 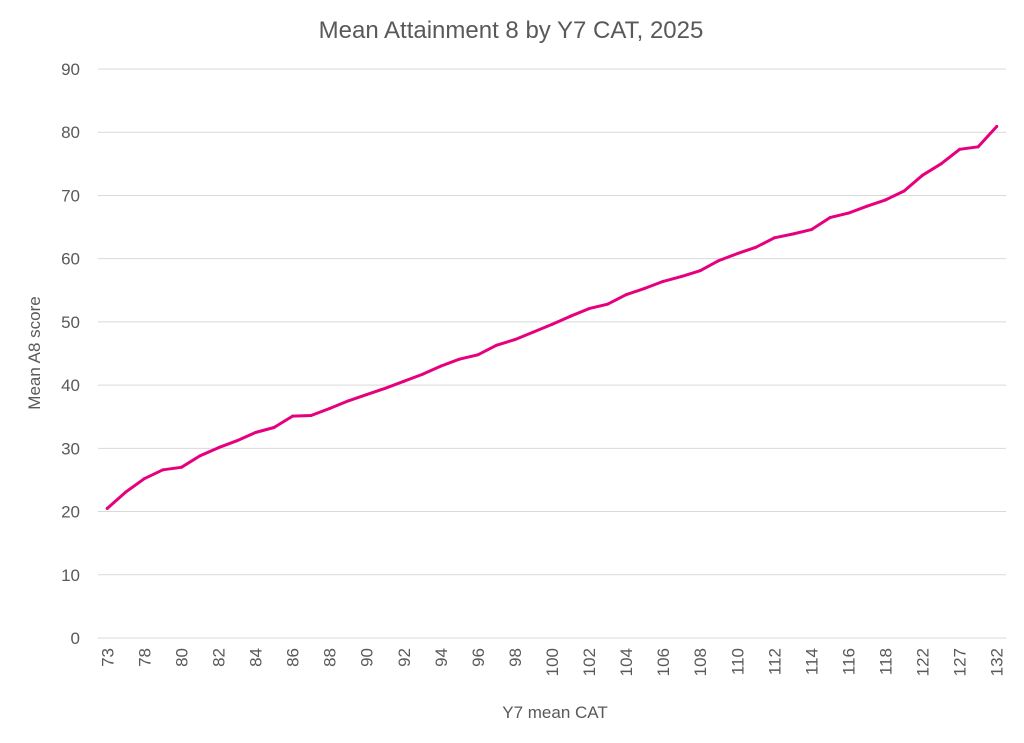 What do you see at coordinates (70, 259) in the screenshot?
I see `y-tick-label: 60` at bounding box center [70, 259].